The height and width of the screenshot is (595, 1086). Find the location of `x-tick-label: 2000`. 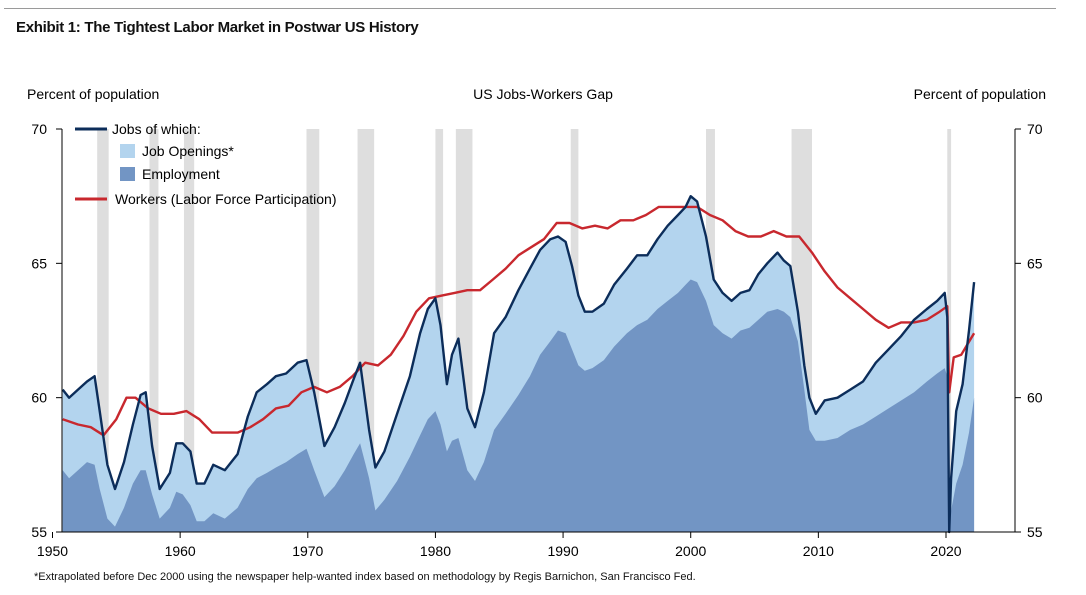

x-tick-label: 2000 is located at coordinates (690, 551).